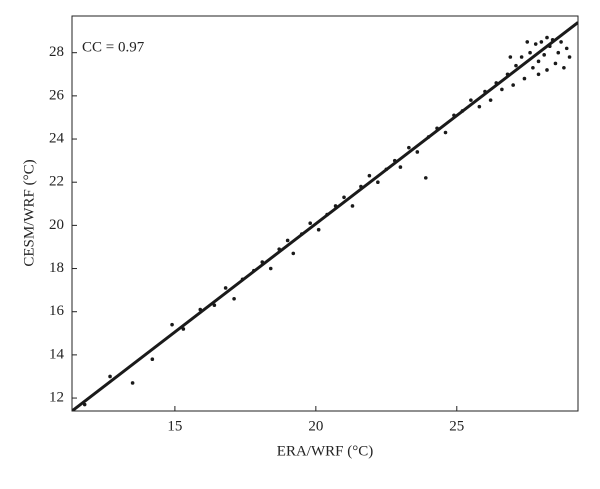 The height and width of the screenshot is (489, 600). What do you see at coordinates (456, 426) in the screenshot?
I see `x-tick-label: 25` at bounding box center [456, 426].